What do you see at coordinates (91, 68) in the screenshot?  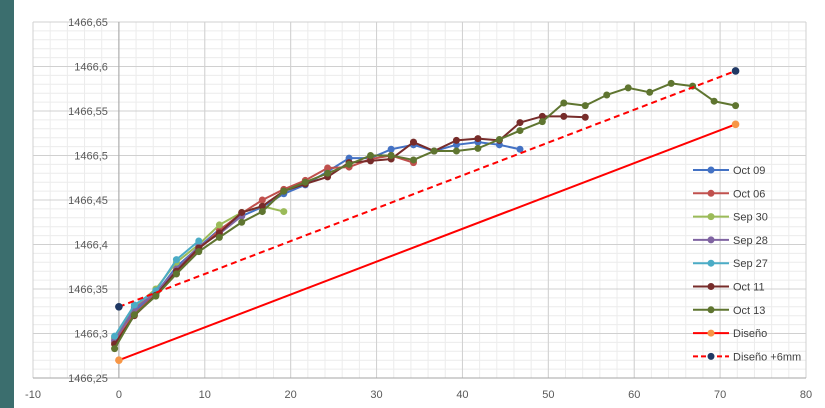 I see `y-tick-label: 1466,6` at bounding box center [91, 68].